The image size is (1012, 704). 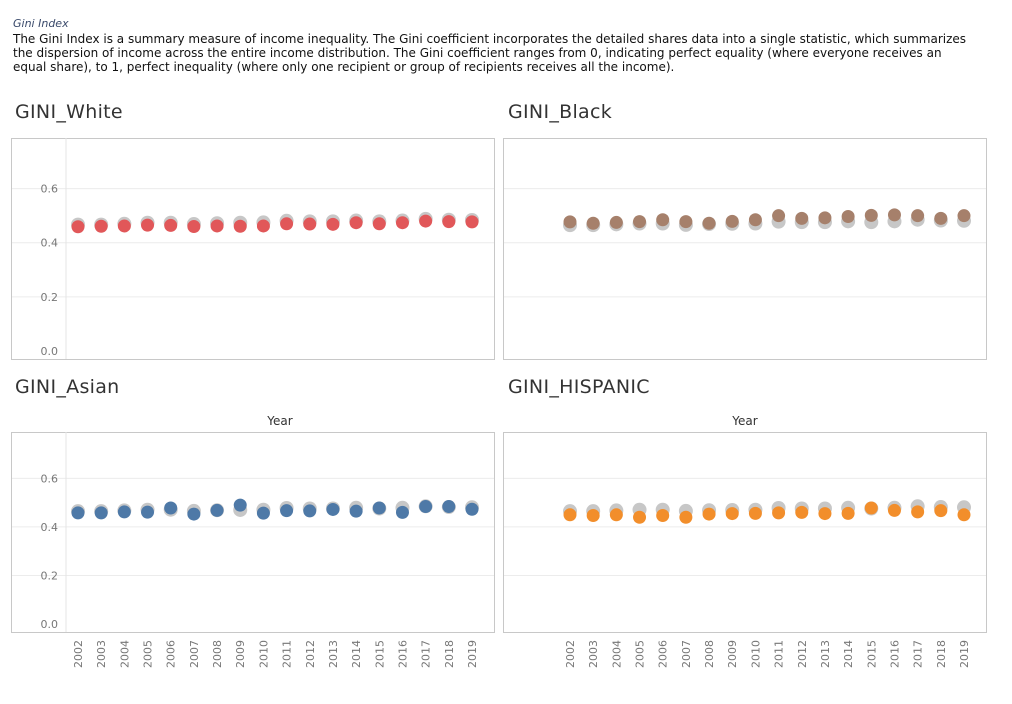 I want to click on x-tick-label: 2013, so click(x=825, y=654).